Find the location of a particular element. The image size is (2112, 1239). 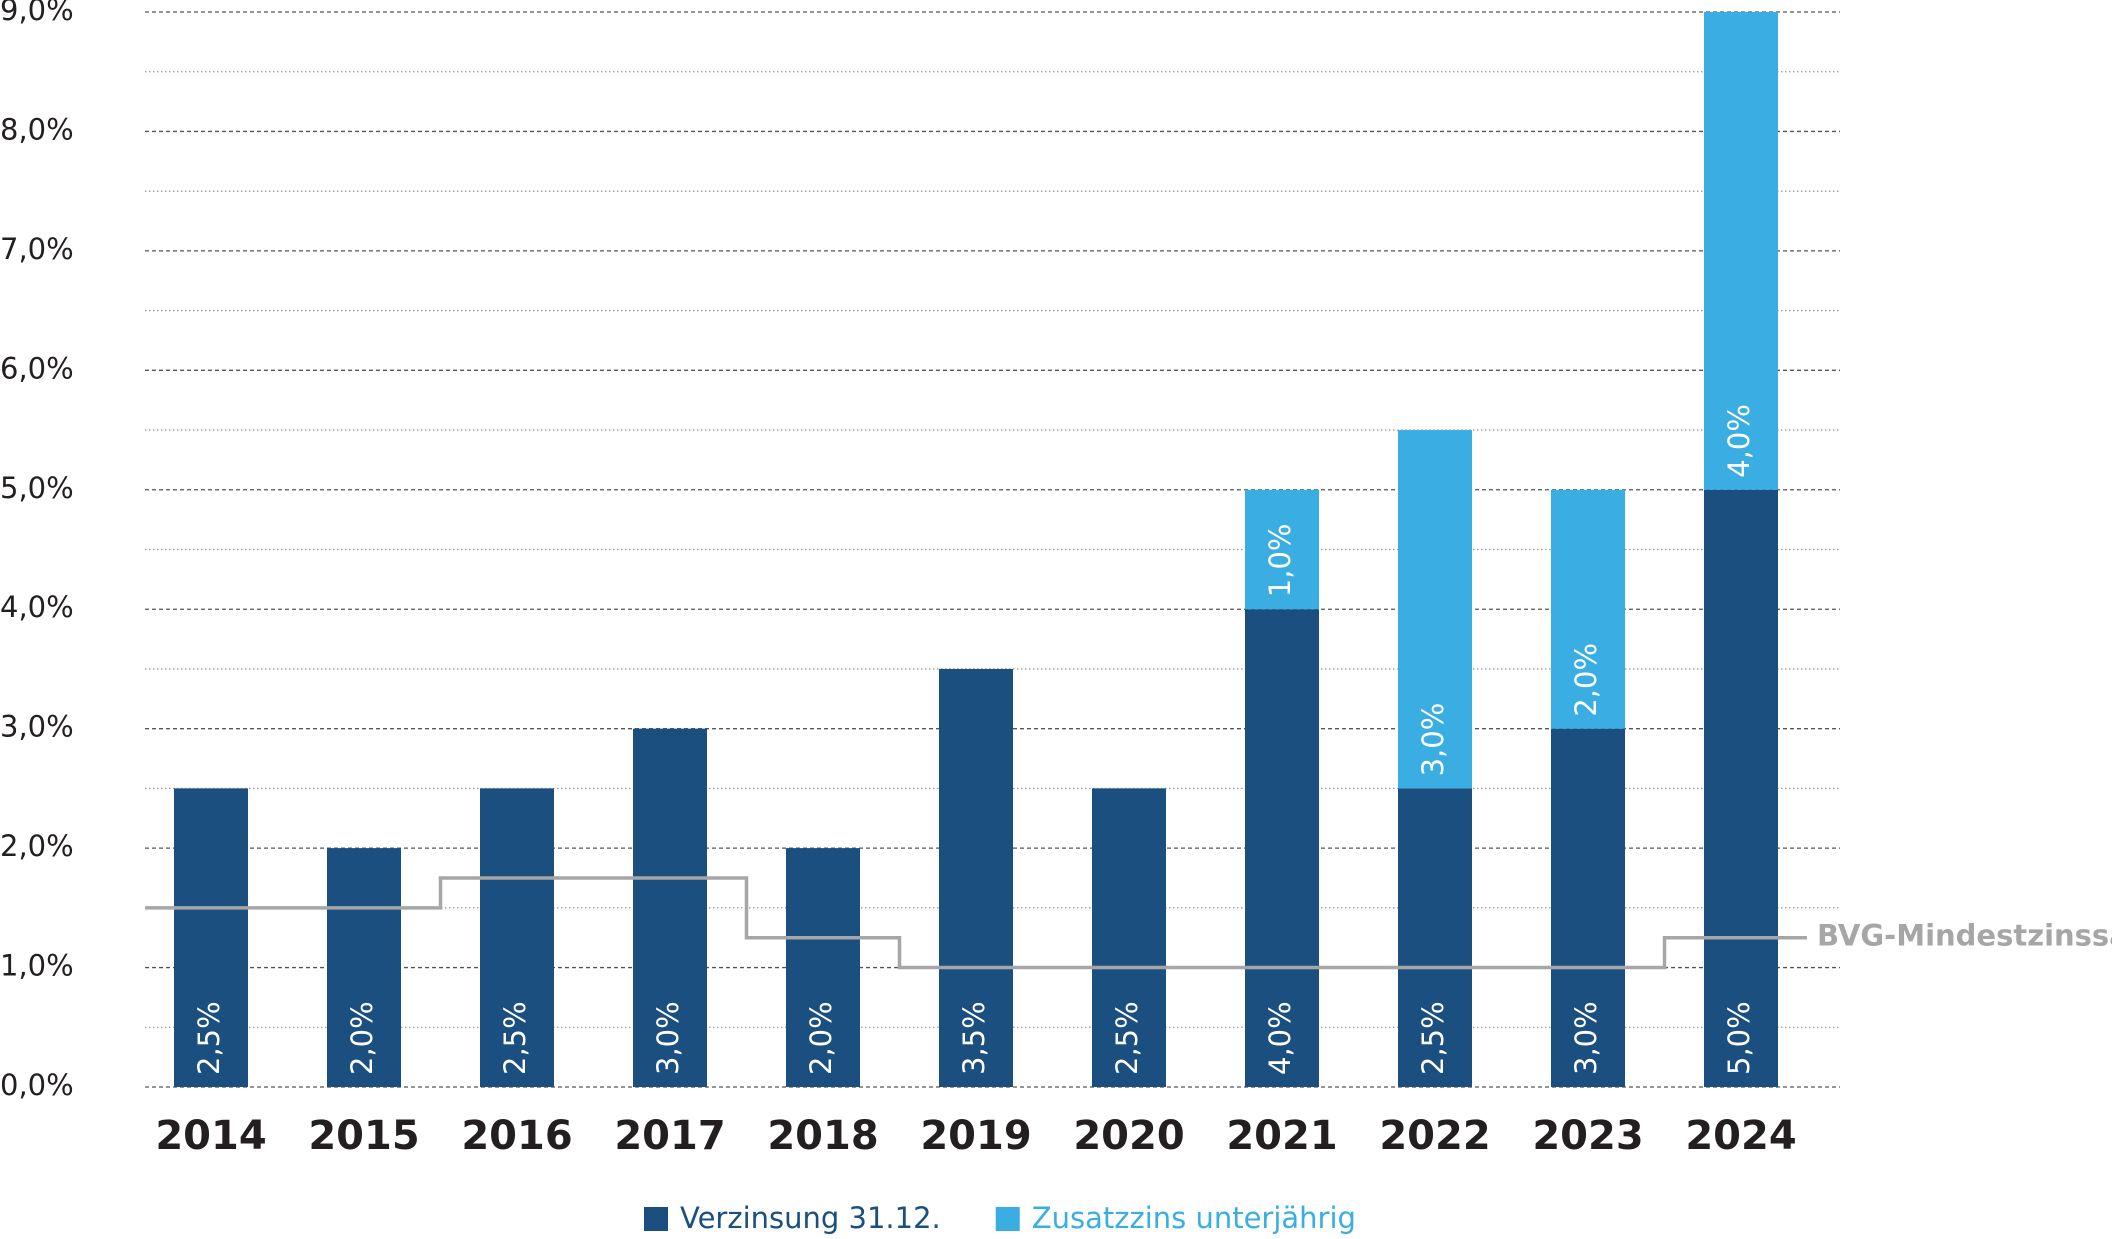

y-tick-label: 0,0% is located at coordinates (37, 1085).